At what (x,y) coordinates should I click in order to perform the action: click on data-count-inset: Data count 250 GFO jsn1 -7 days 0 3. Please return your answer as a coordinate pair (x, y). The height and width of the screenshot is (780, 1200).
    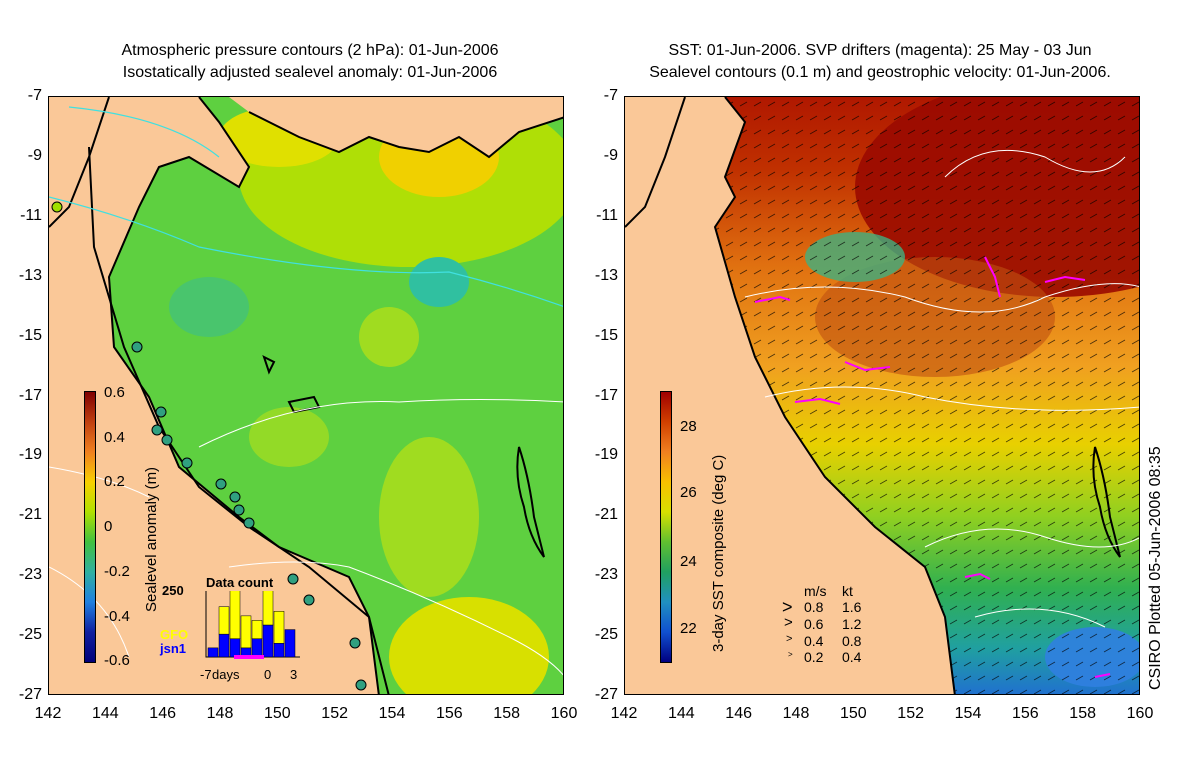
    Looking at the image, I should click on (230, 630).